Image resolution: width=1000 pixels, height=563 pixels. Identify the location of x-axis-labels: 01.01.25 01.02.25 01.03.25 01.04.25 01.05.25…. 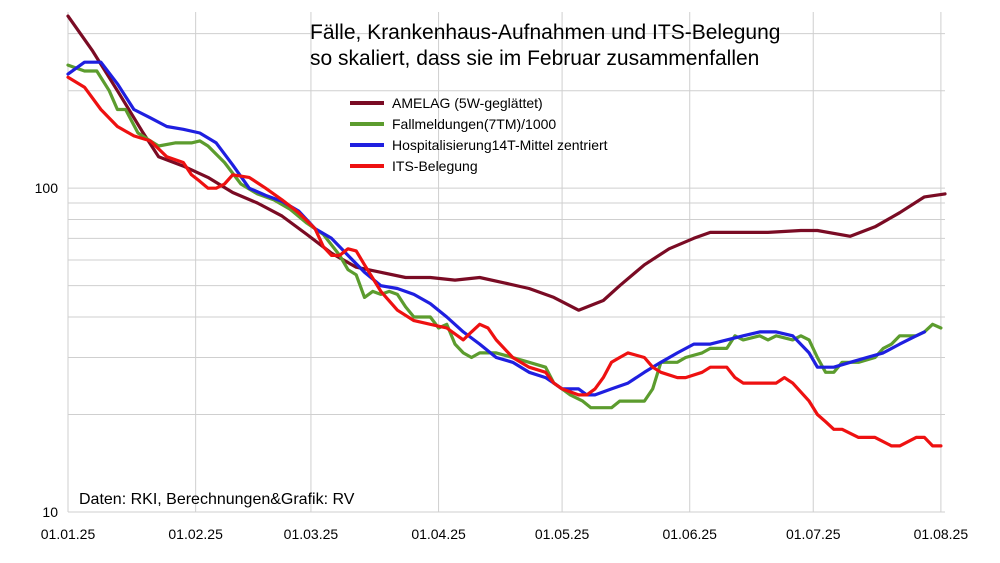
(505, 534).